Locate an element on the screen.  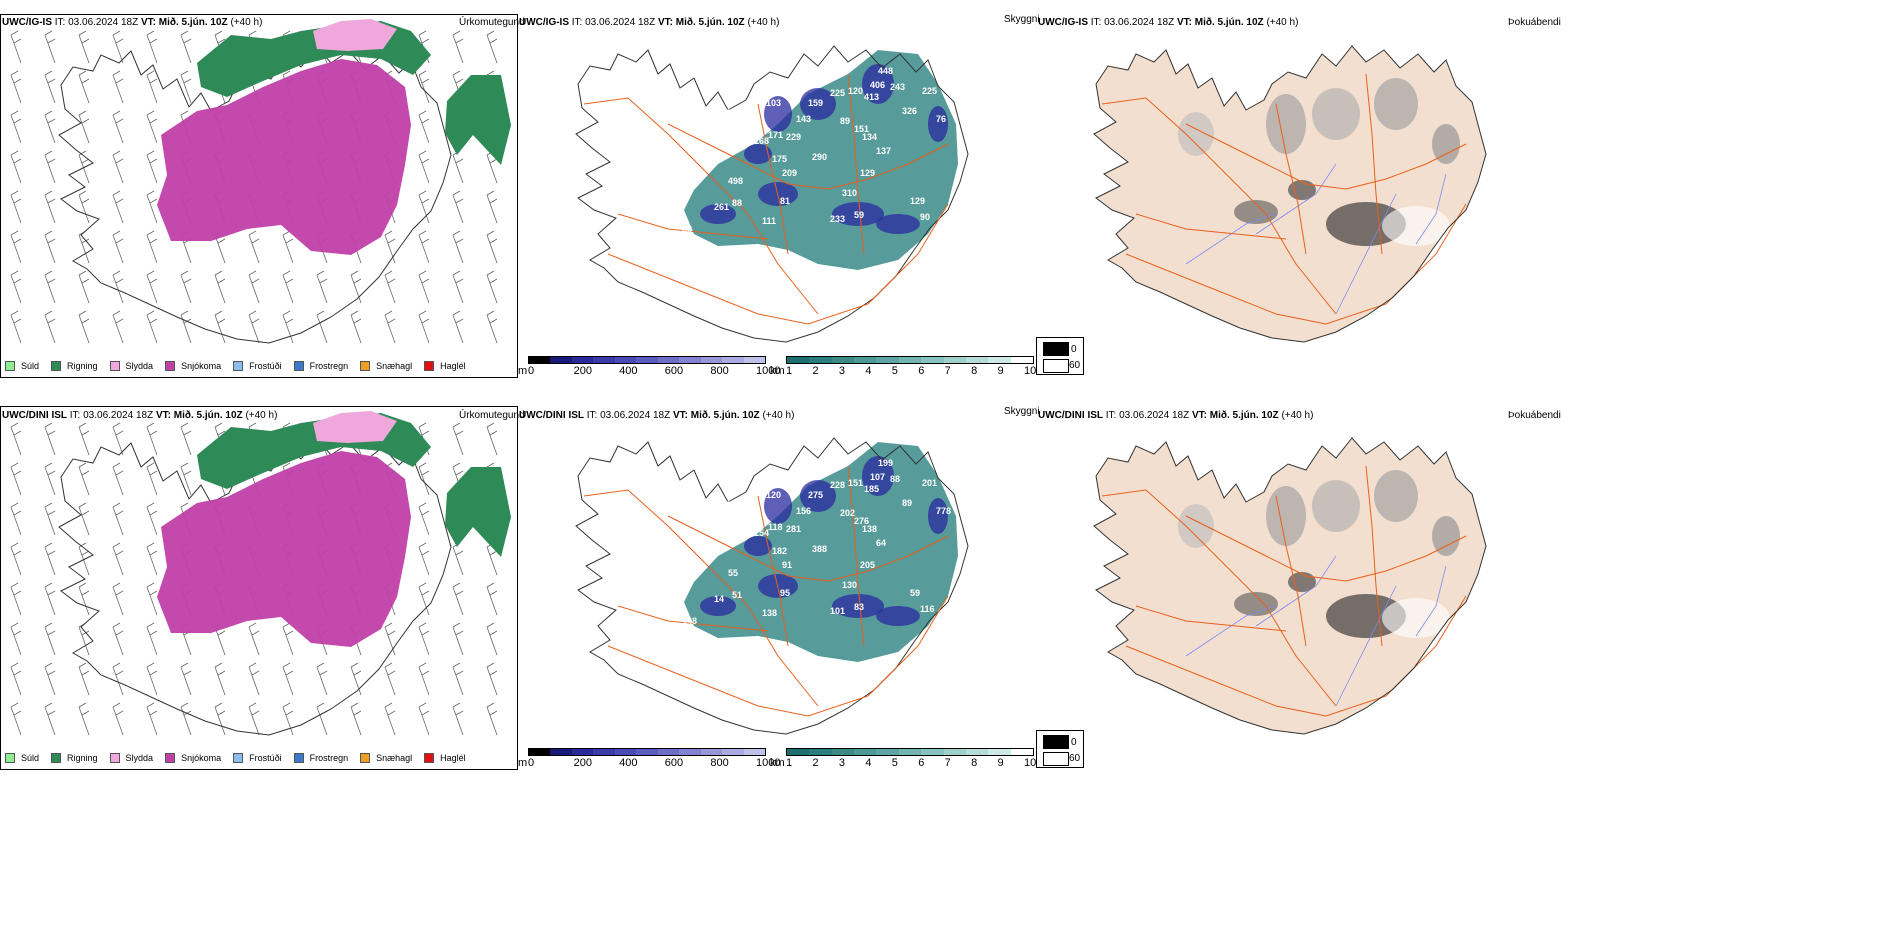
cloud-base-value: 91 is located at coordinates (787, 565).